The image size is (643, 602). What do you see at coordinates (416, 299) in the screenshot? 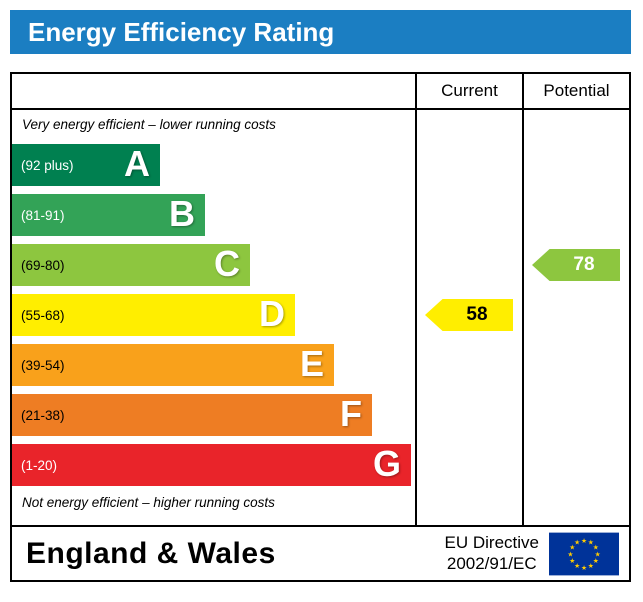
I see `current-column-divider` at bounding box center [416, 299].